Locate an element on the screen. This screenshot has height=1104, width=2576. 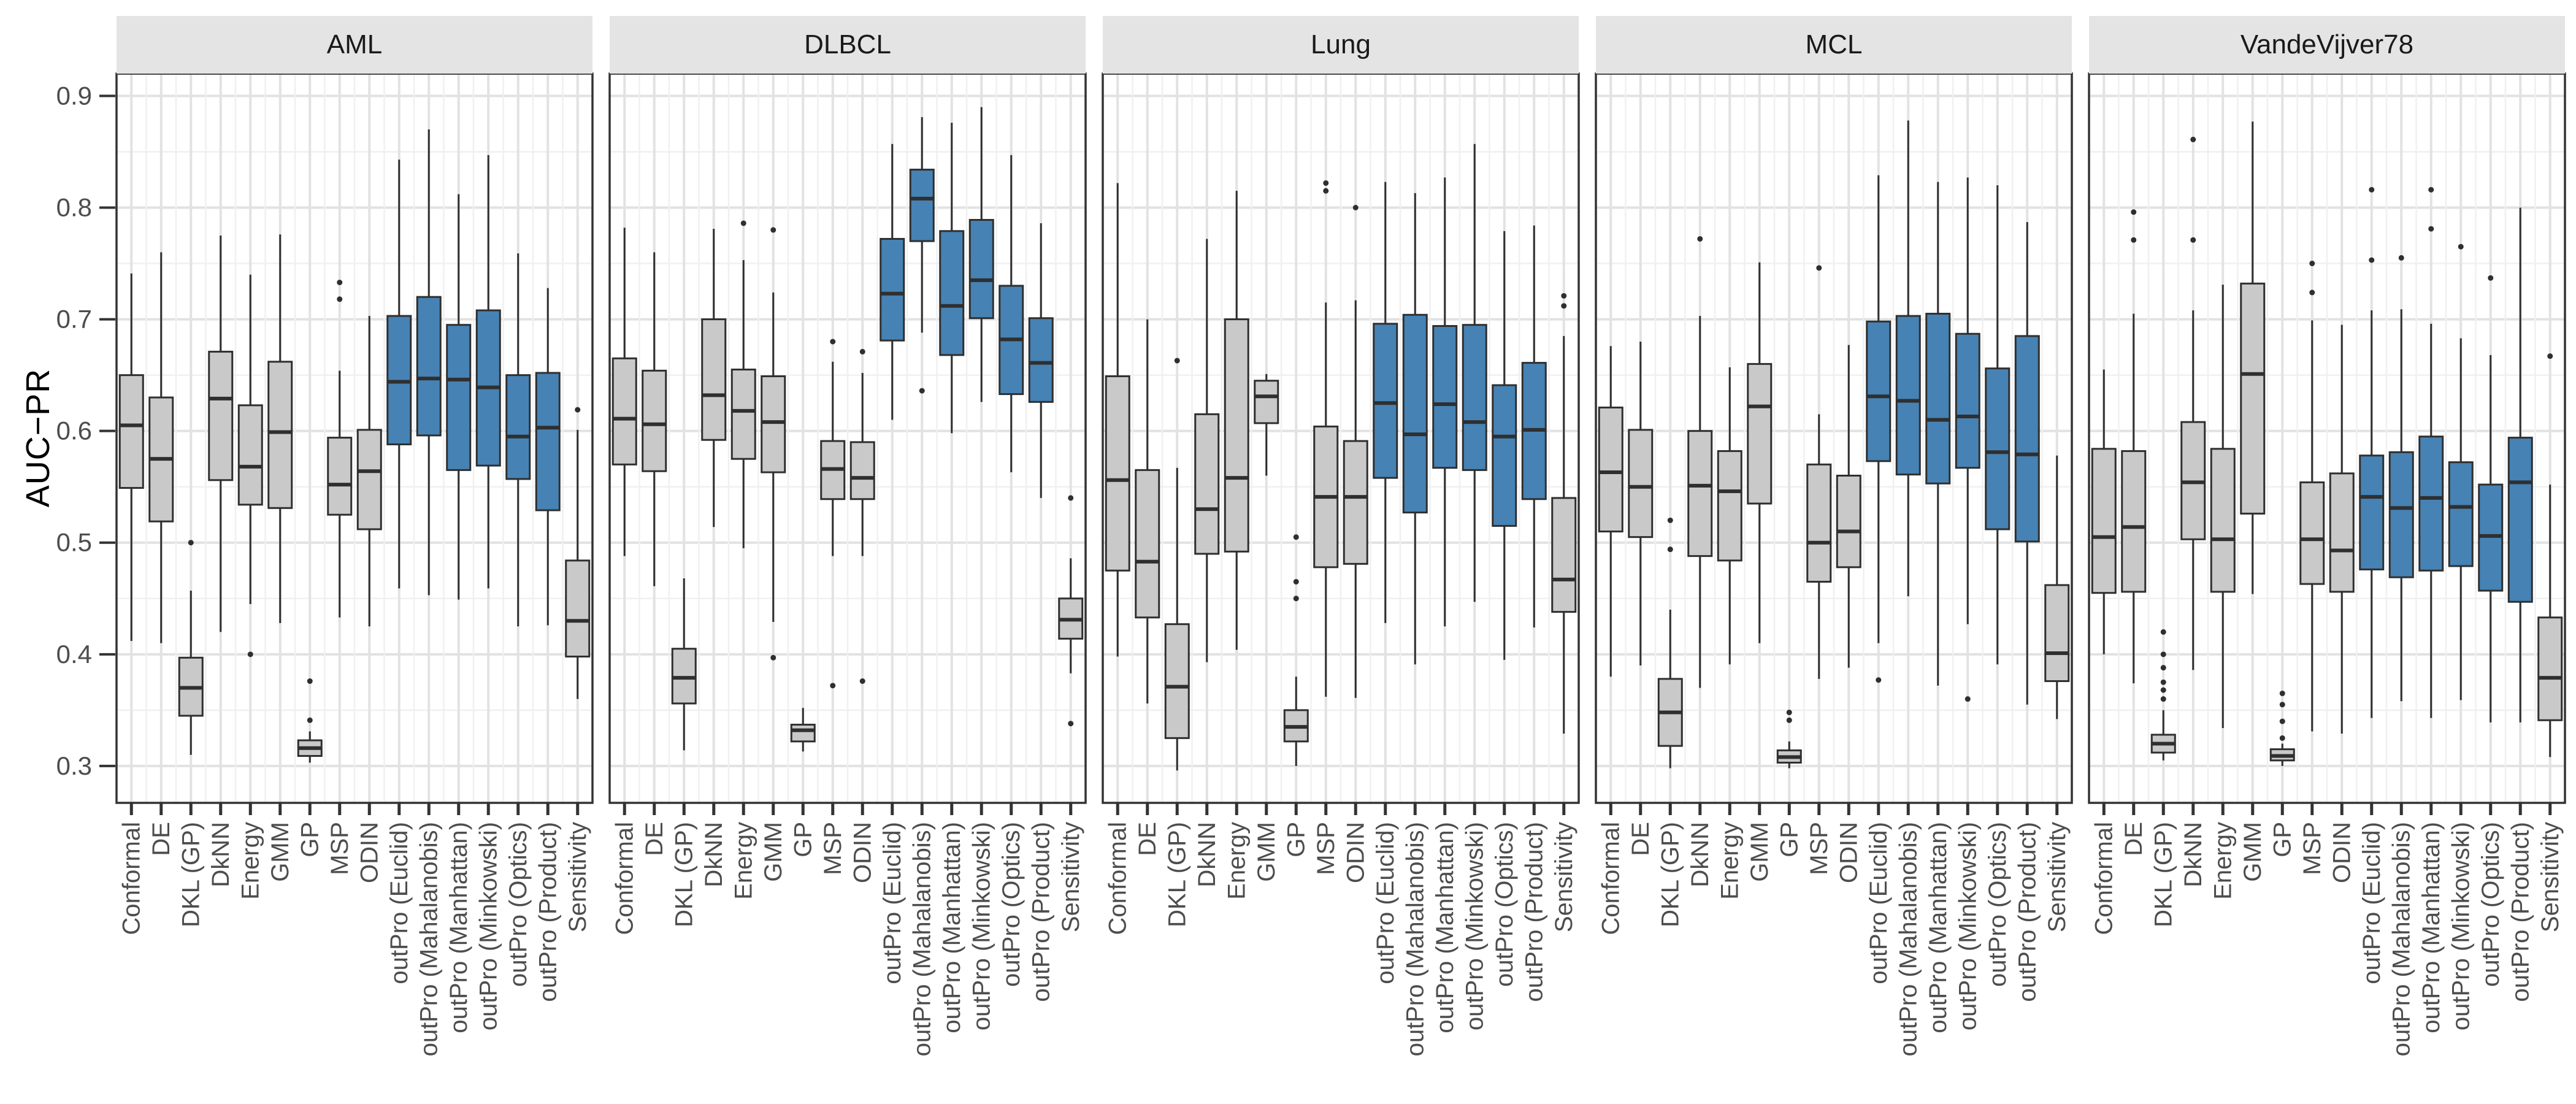
boxplot-VandeVijver78-outPro (Optics) is located at coordinates (2491, 499).